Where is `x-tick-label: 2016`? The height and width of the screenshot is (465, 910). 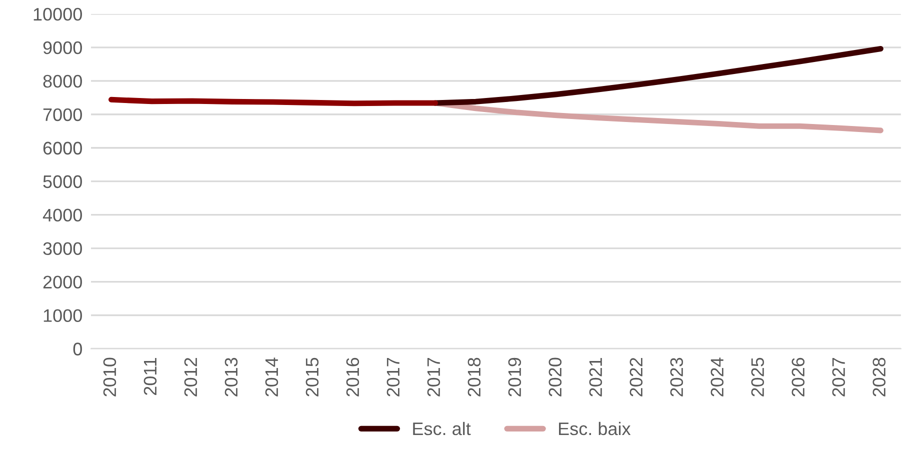 x-tick-label: 2016 is located at coordinates (353, 377).